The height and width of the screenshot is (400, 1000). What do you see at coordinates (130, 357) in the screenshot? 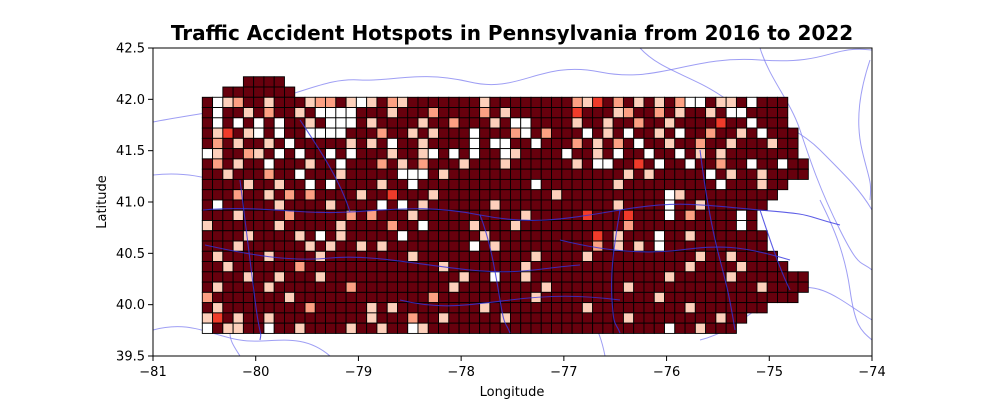
I see `y-tick-label: 39.5` at bounding box center [130, 357].